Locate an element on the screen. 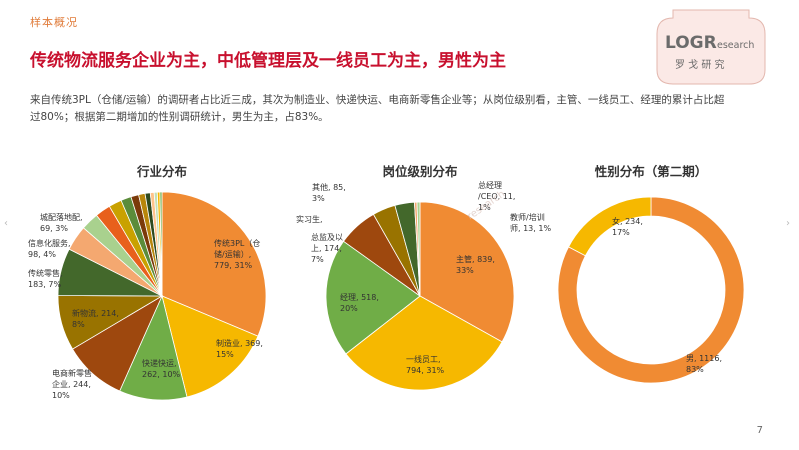  data-label-传统零售: 传统零售, 183, 7% is located at coordinates (45, 278).